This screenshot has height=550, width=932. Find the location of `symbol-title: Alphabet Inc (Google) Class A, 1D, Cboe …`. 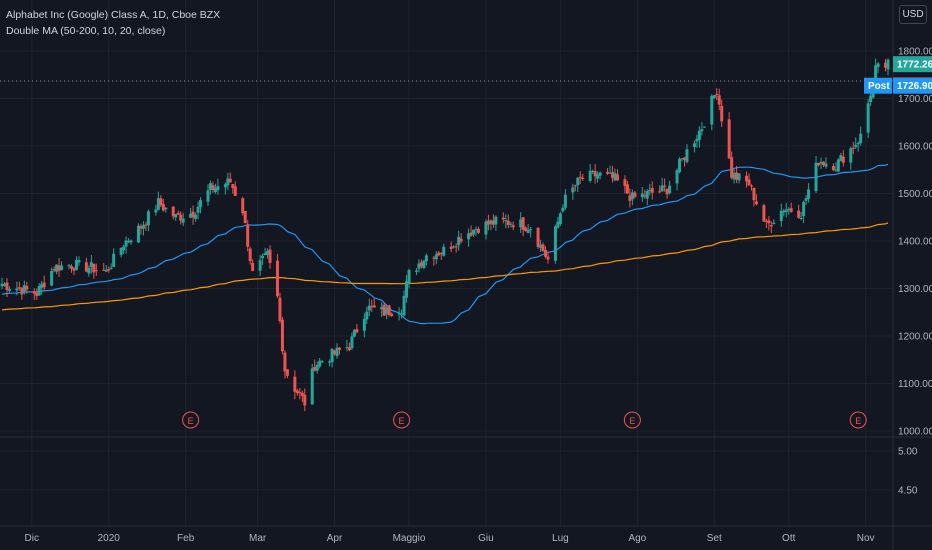

symbol-title: Alphabet Inc (Google) Class A, 1D, Cboe … is located at coordinates (113, 15).